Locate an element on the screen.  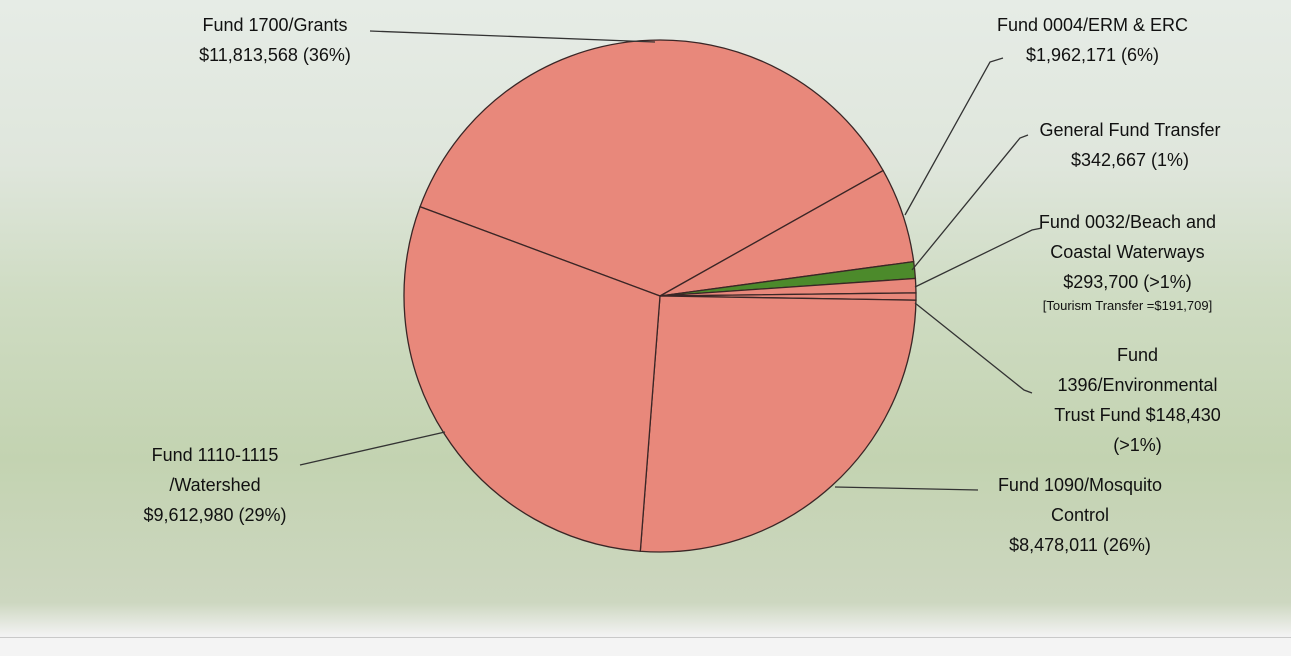
category-label: Fund 0032/Beach and Coastal Waterways is located at coordinates (1127, 237).